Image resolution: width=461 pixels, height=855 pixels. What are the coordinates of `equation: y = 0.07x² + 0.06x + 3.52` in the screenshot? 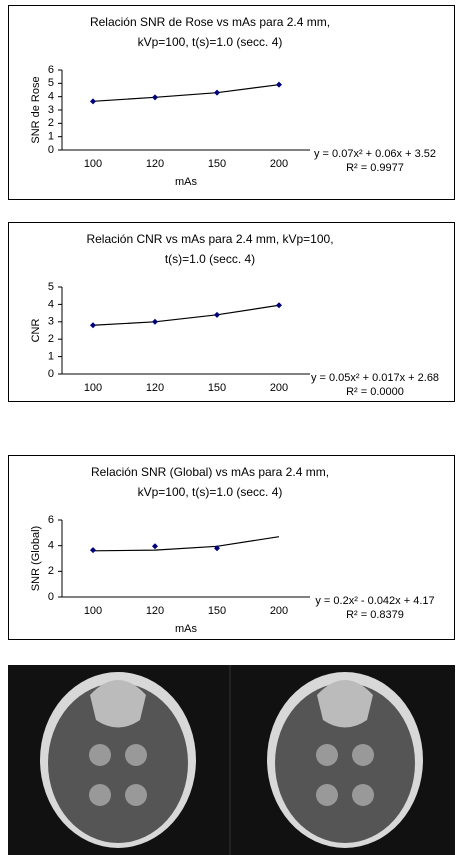 It's located at (375, 154).